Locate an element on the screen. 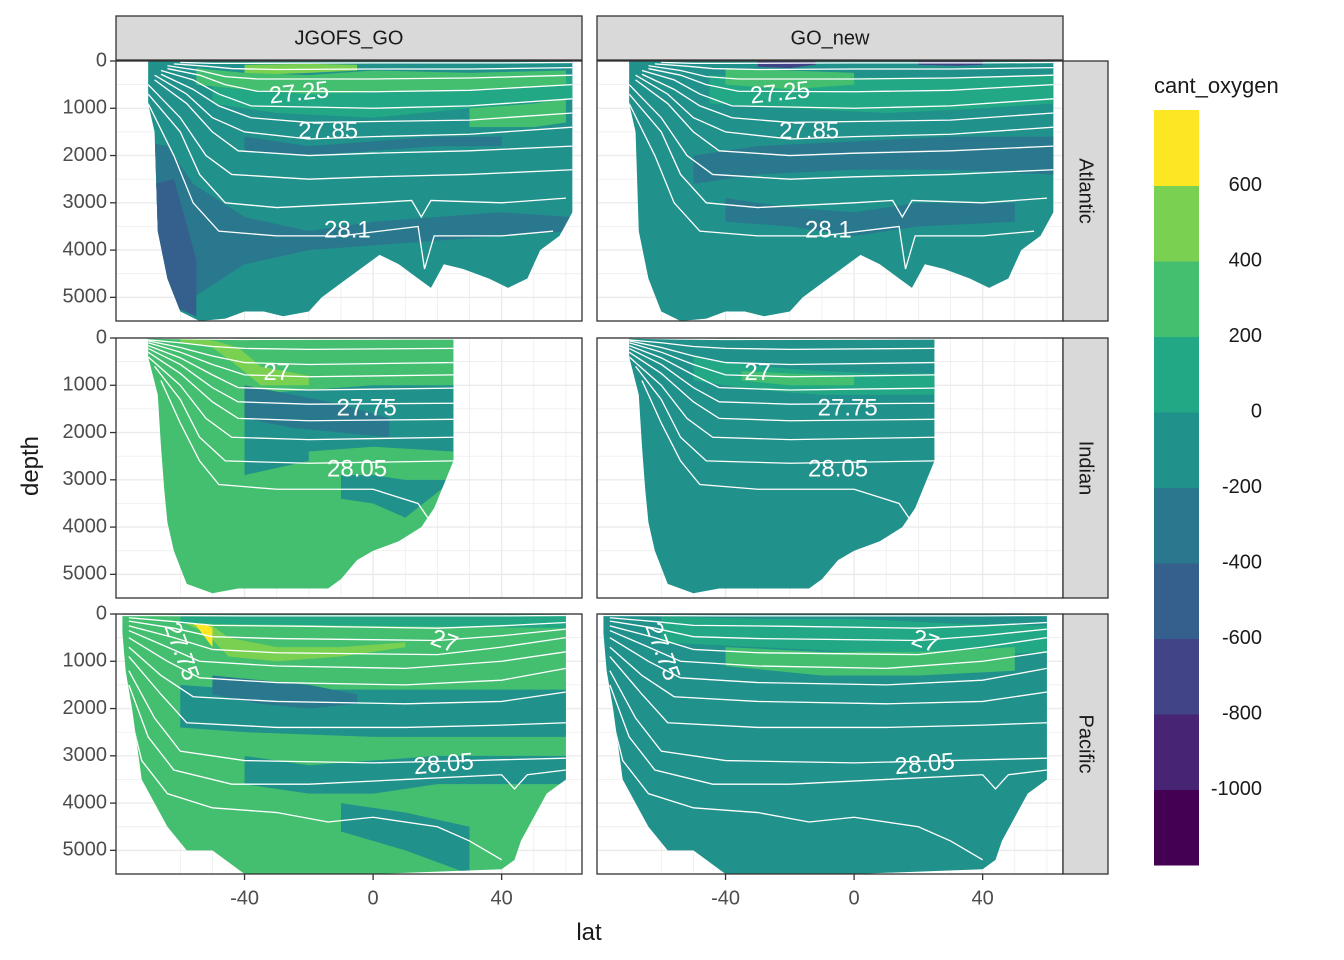  strip-atlantic: Atlantic is located at coordinates (1085, 191).